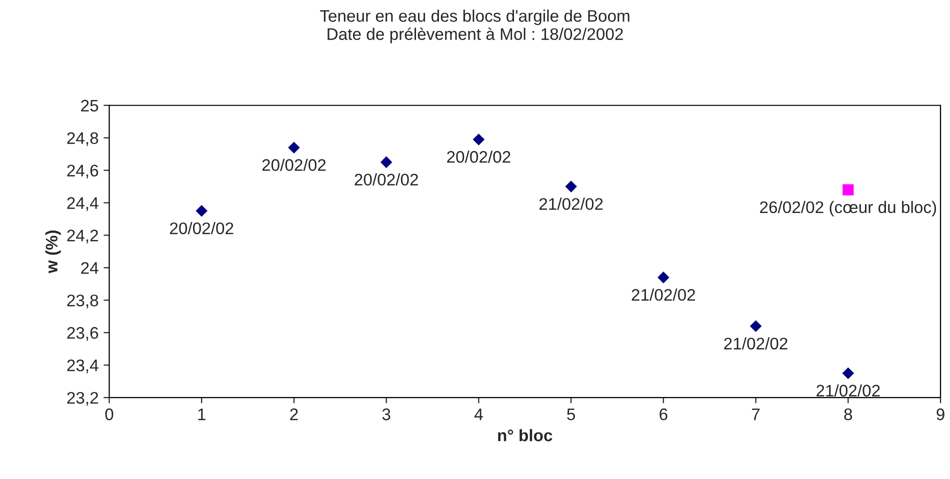  I want to click on chart-title: Teneur en eau des blocs d'argile de Boom Date de prélèvement à Mol : 18/02/2002, so click(475, 27).